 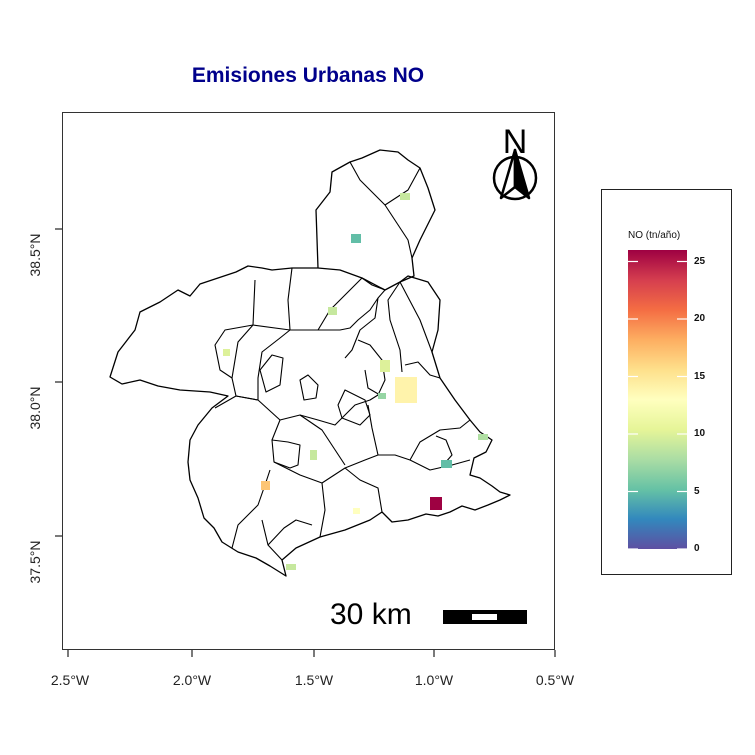 I want to click on x-tick-label: 1.5°W, so click(x=314, y=680).